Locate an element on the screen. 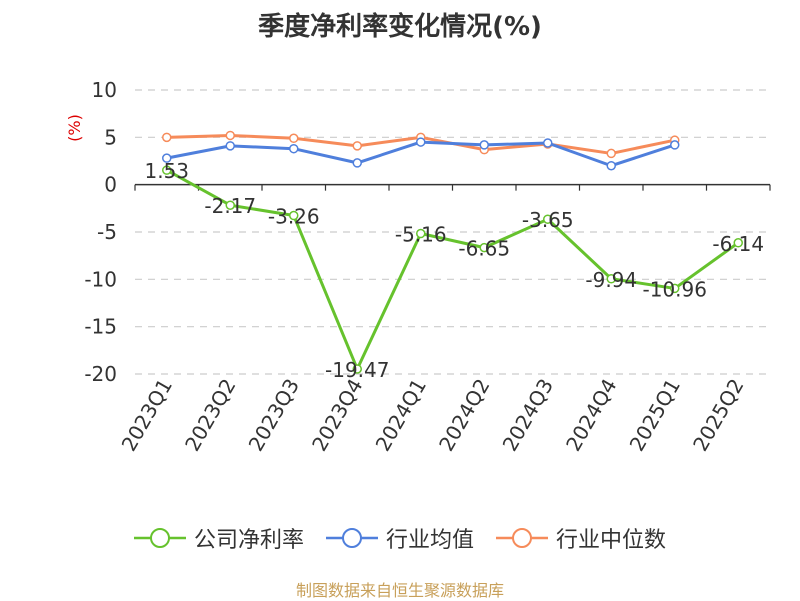 The width and height of the screenshot is (800, 601). data-label: -6.65 is located at coordinates (484, 249).